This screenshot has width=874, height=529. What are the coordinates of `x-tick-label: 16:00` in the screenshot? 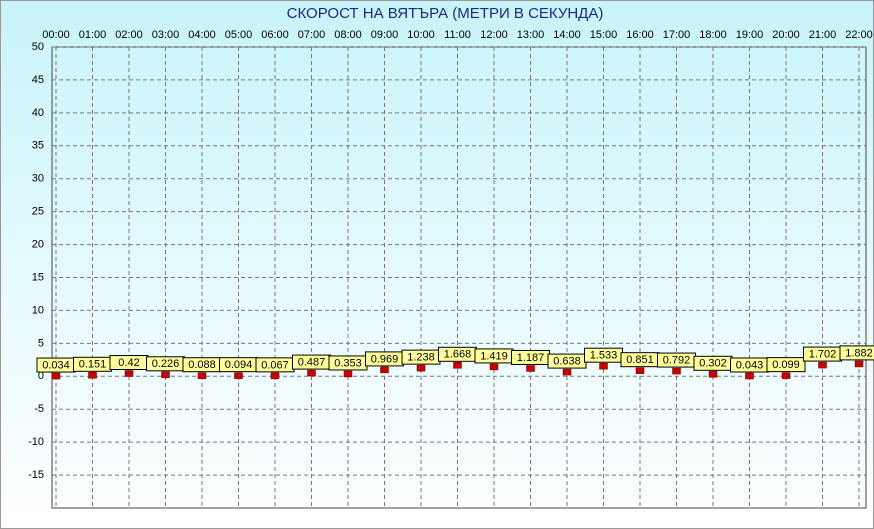 It's located at (640, 35).